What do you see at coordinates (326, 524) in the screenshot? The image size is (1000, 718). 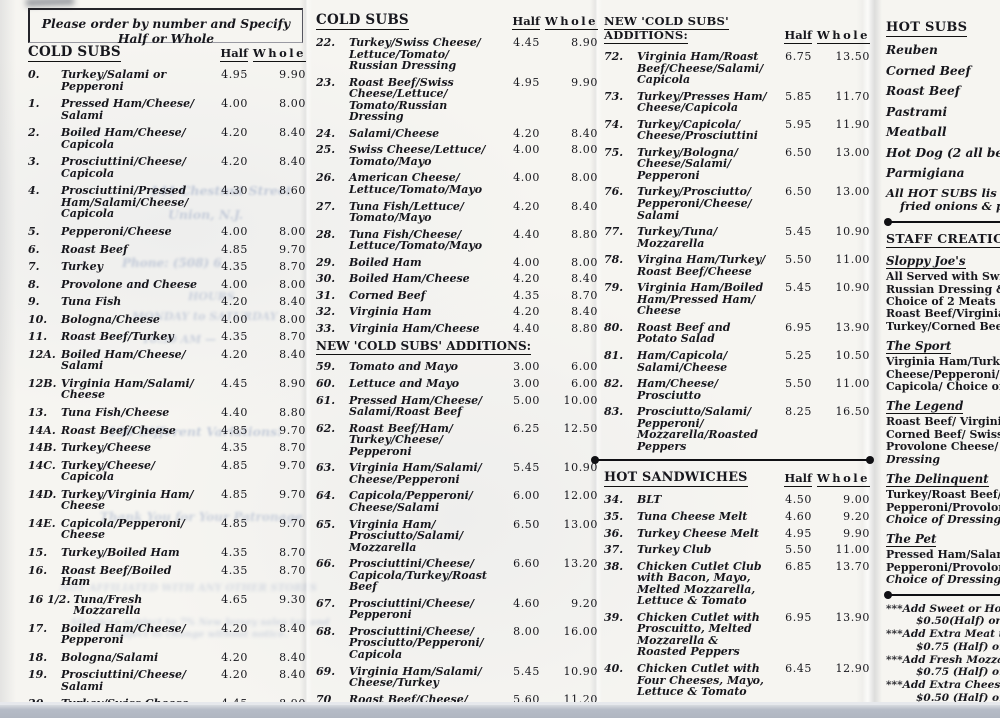 I see `item-number: 65.` at bounding box center [326, 524].